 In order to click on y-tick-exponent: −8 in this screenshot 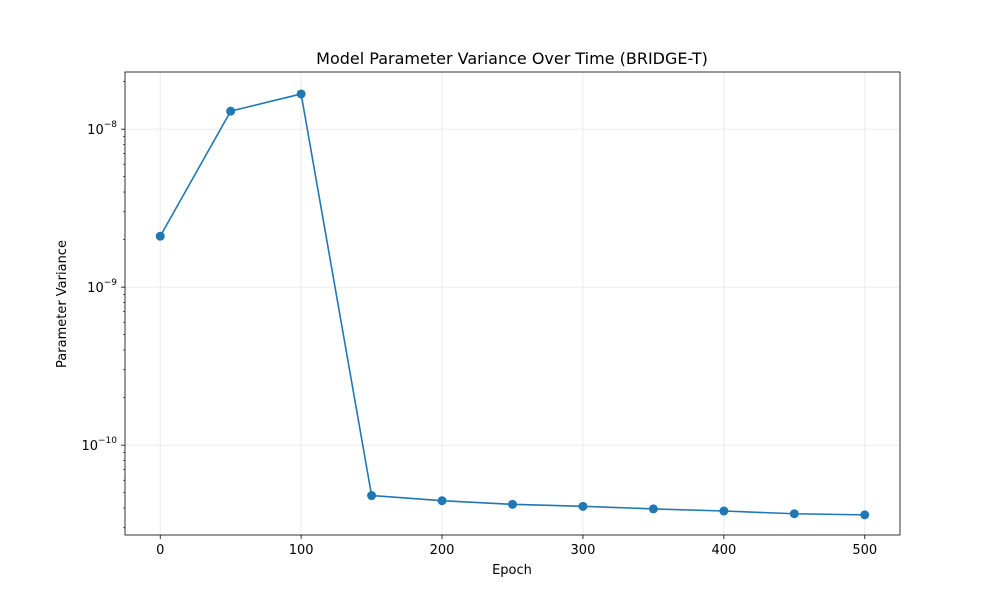, I will do `click(111, 125)`.